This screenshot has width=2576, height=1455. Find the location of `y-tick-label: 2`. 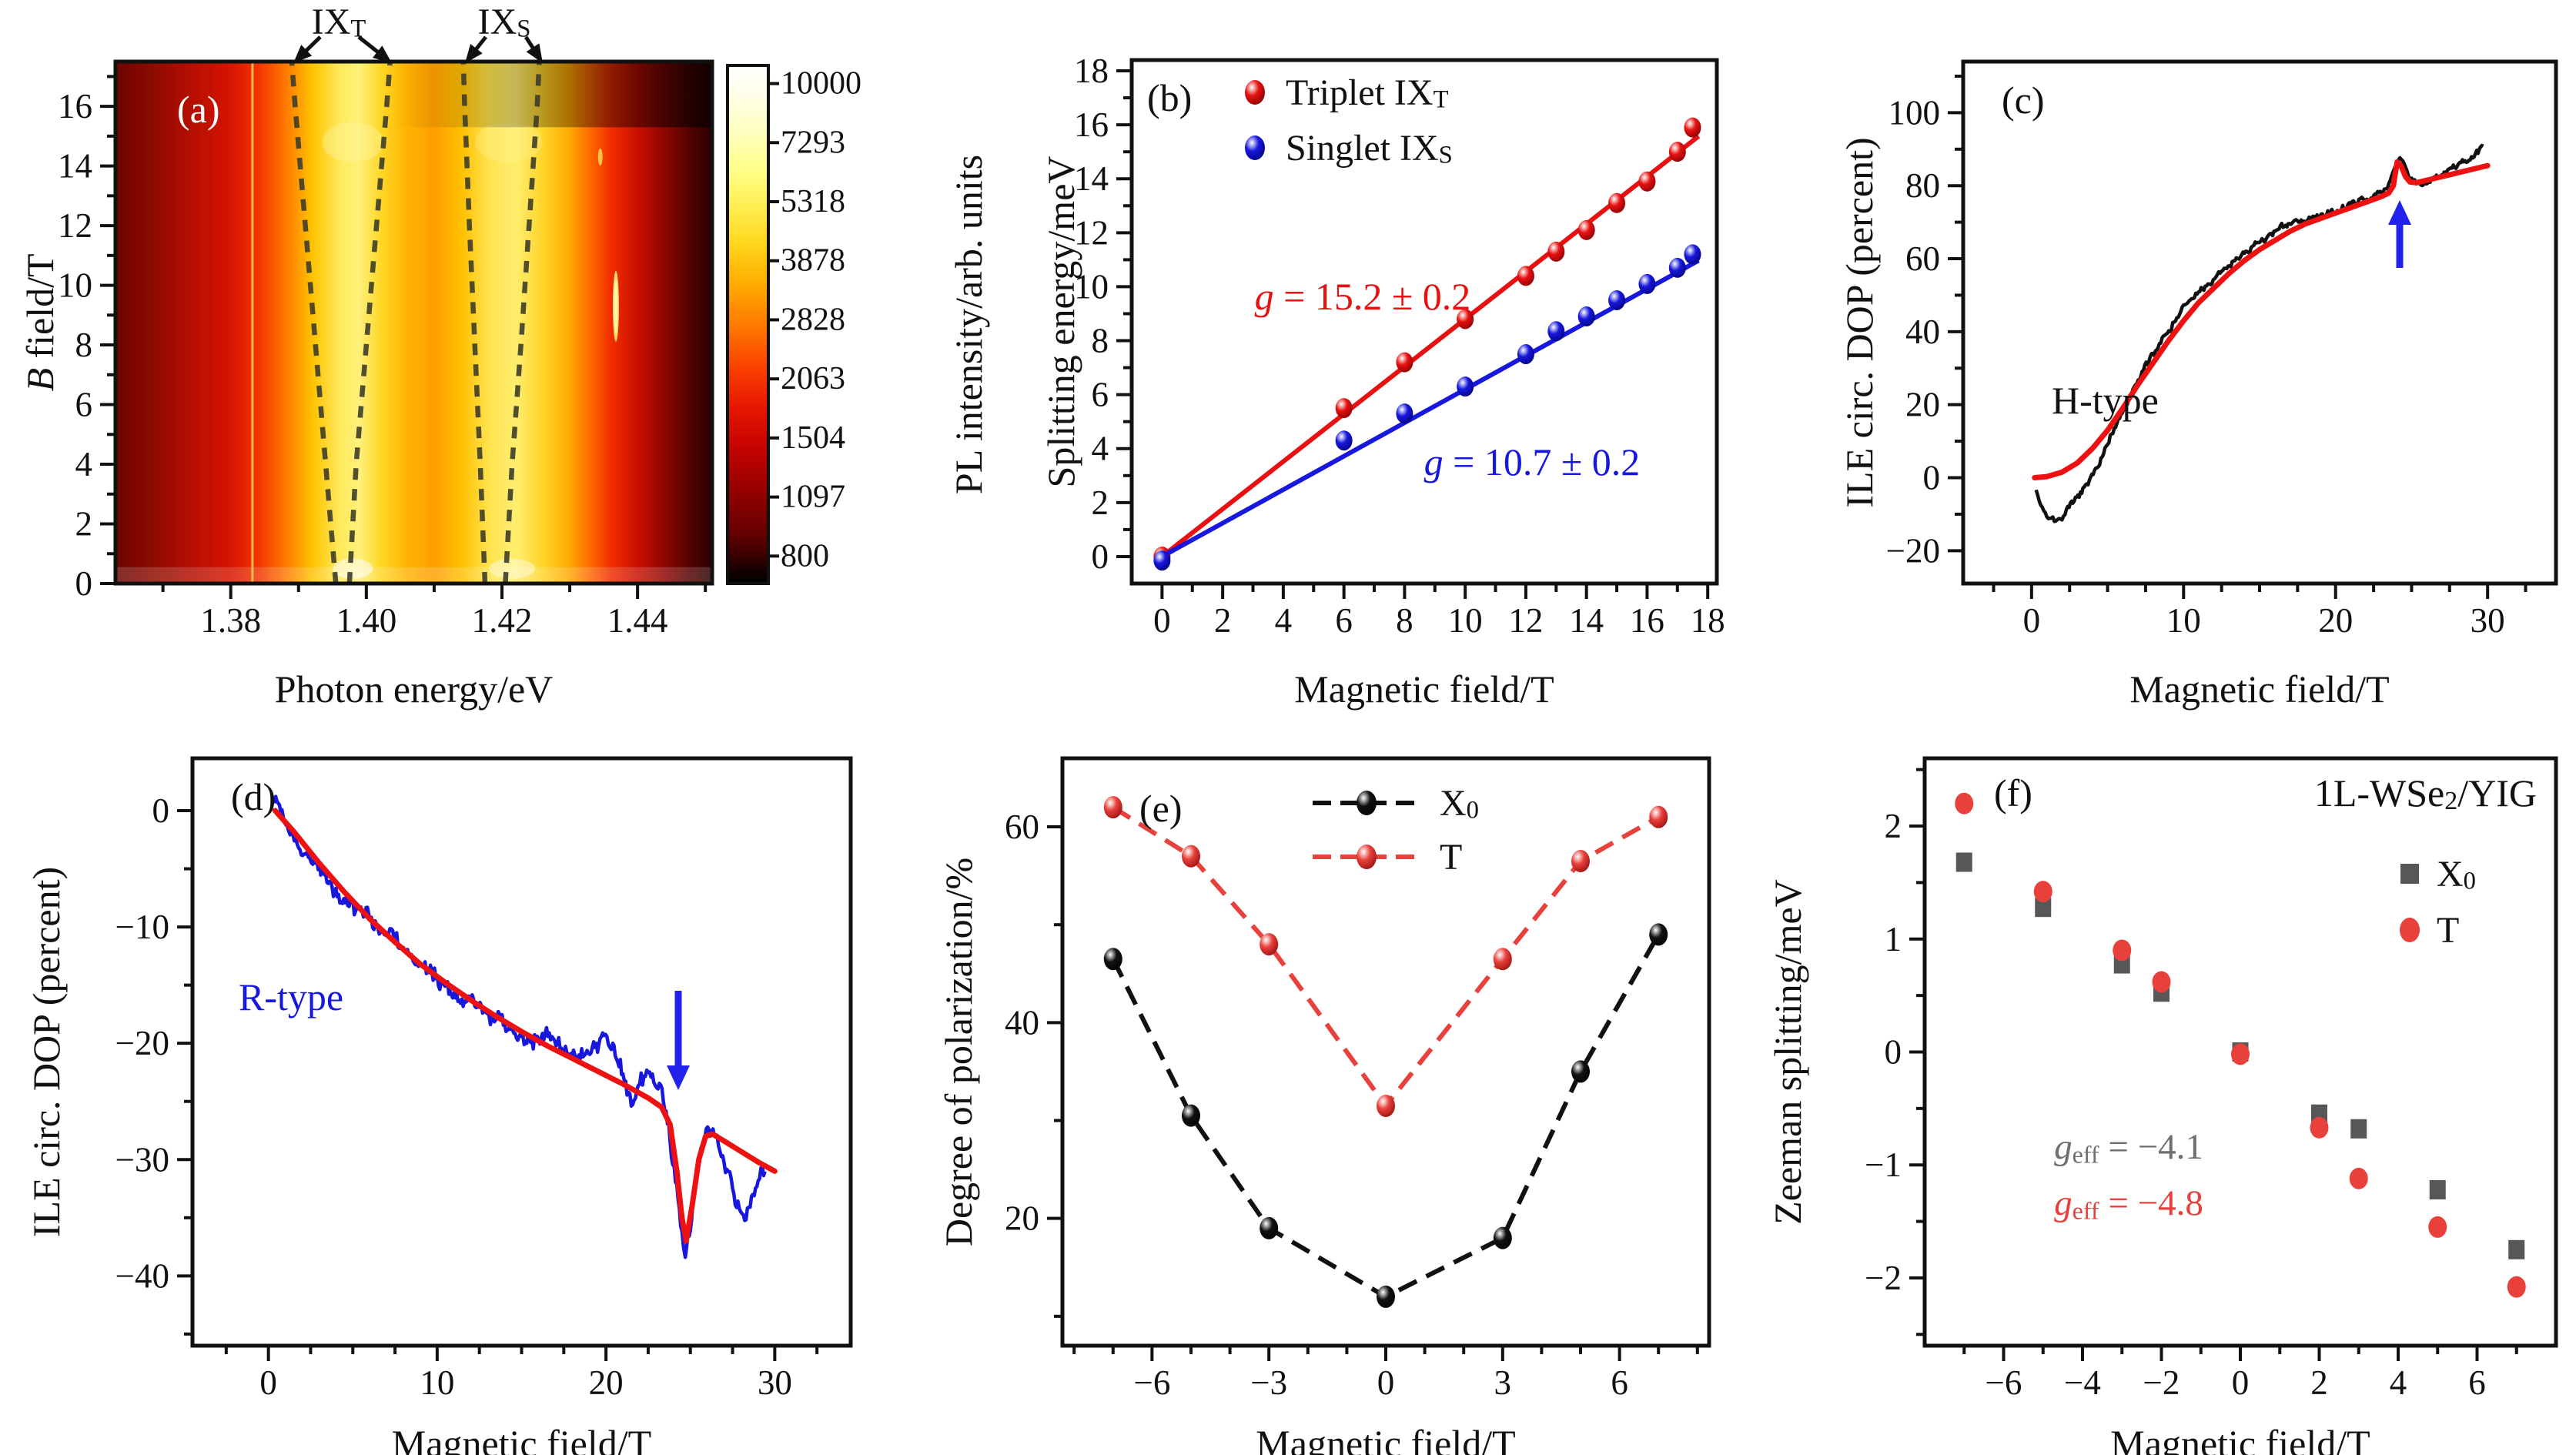

y-tick-label: 2 is located at coordinates (1101, 503).